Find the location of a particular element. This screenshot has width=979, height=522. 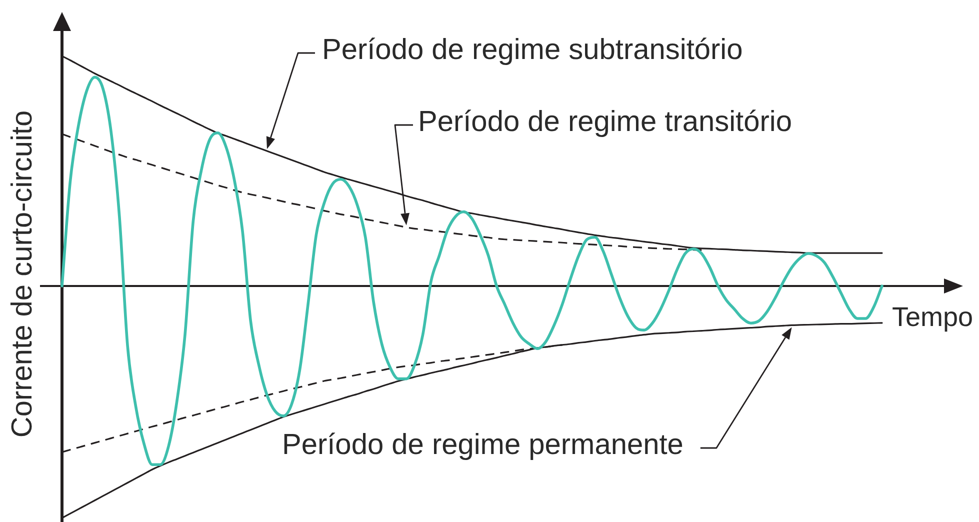

annotation: Período de regime transitório is located at coordinates (605, 122).